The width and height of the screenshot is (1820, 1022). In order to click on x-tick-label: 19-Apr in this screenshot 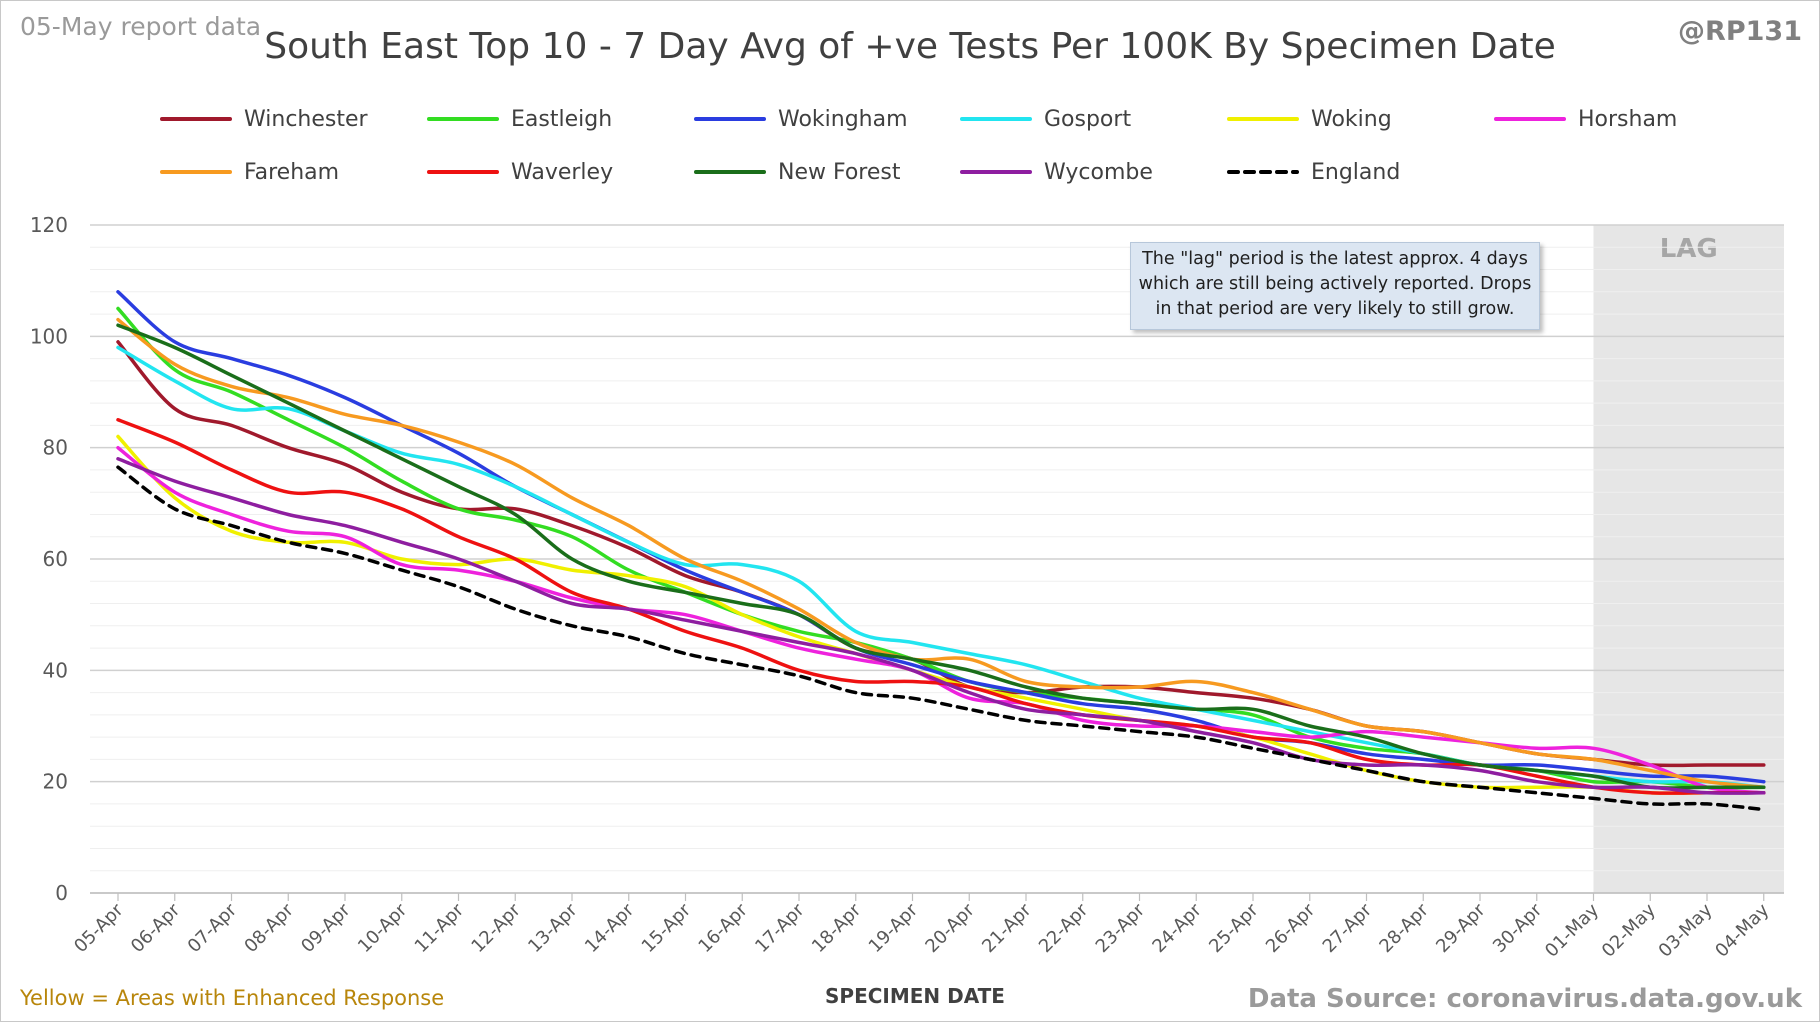, I will do `click(894, 928)`.